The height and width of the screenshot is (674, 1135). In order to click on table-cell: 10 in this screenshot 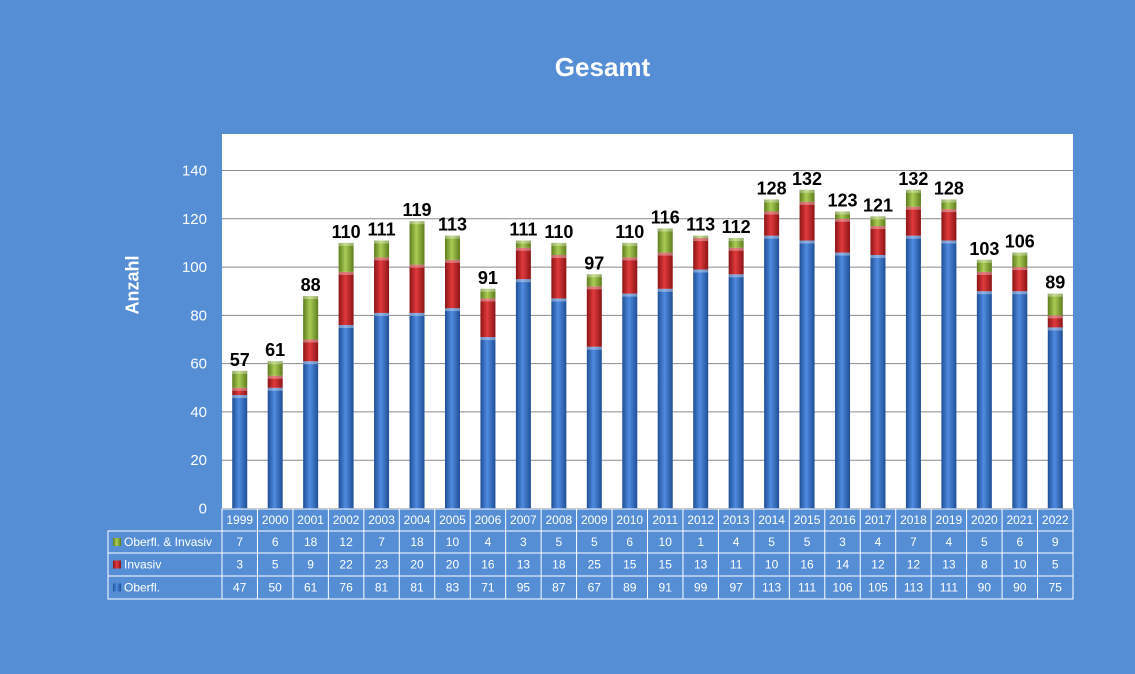, I will do `click(772, 565)`.